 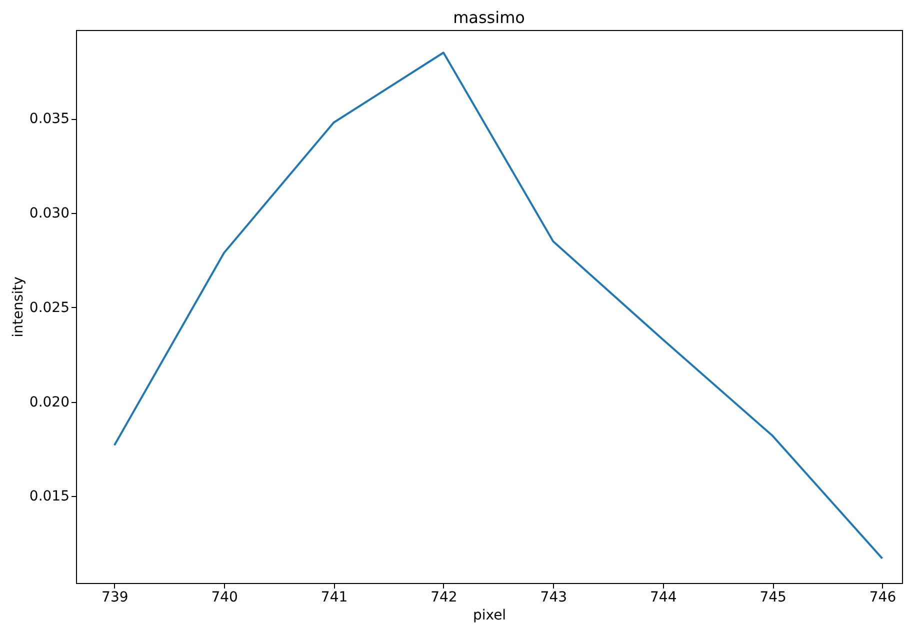 I want to click on x-tick-label: 743, so click(x=554, y=598).